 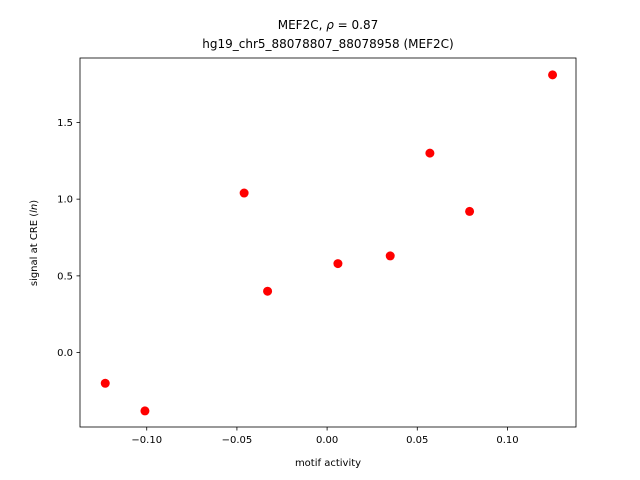 What do you see at coordinates (417, 440) in the screenshot?
I see `x-tick-label: 0.05` at bounding box center [417, 440].